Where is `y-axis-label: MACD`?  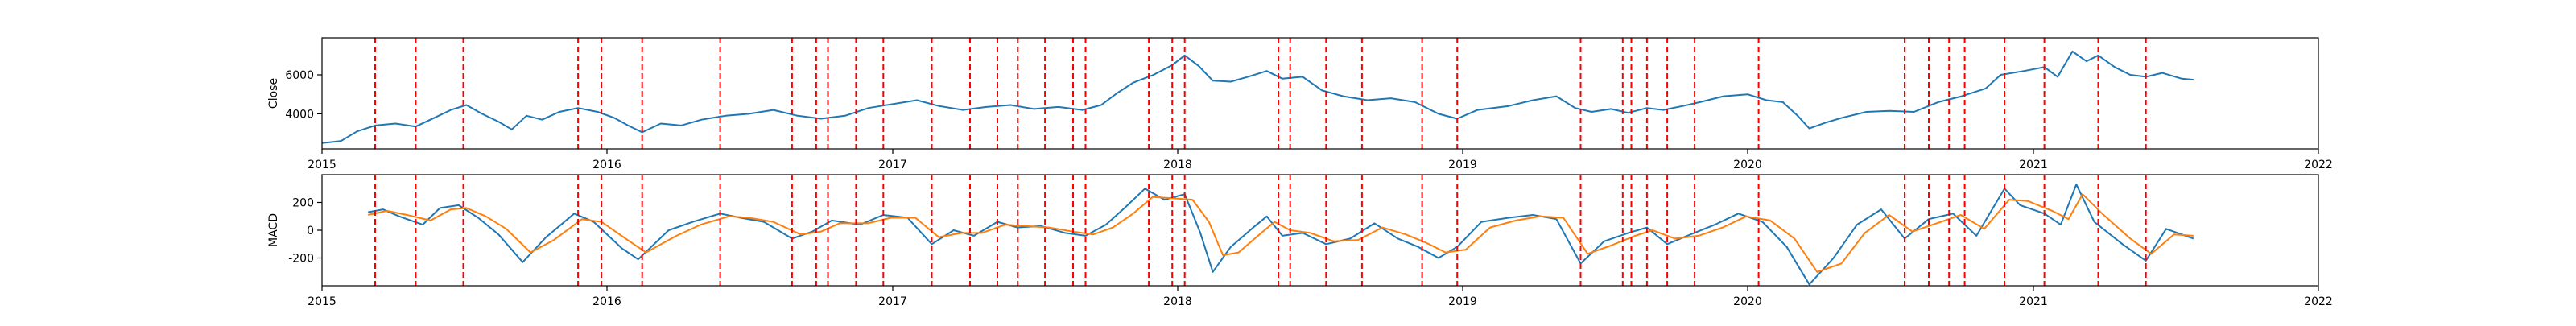 y-axis-label: MACD is located at coordinates (273, 230).